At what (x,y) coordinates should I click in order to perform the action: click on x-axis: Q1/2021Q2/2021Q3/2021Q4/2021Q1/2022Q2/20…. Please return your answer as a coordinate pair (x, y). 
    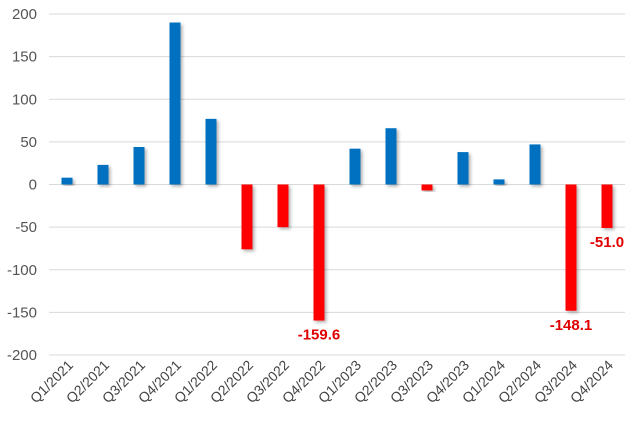
    Looking at the image, I should click on (321, 381).